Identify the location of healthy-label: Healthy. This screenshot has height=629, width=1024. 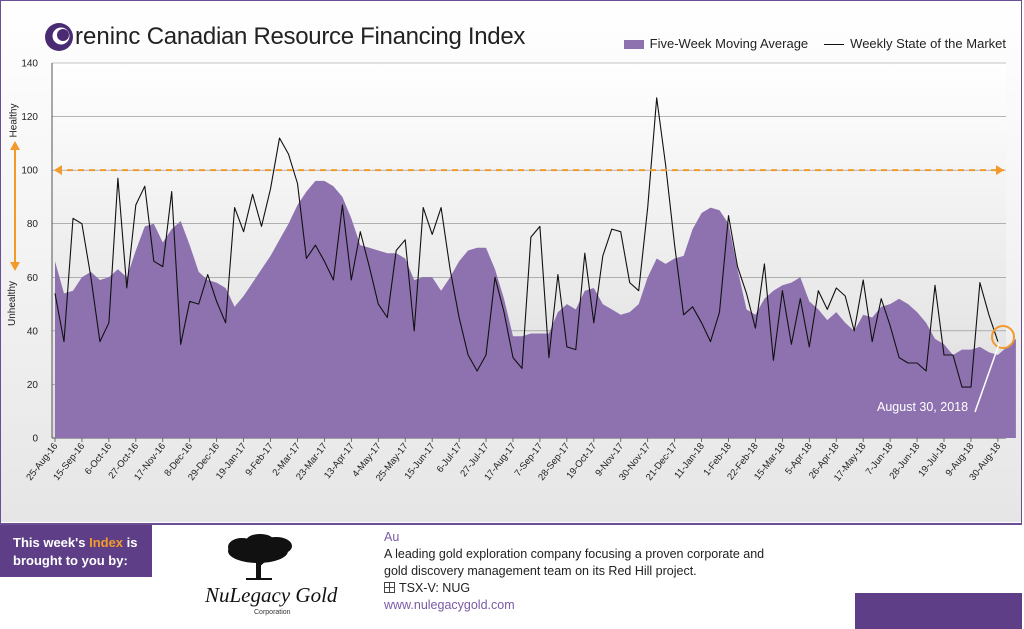
(14, 120).